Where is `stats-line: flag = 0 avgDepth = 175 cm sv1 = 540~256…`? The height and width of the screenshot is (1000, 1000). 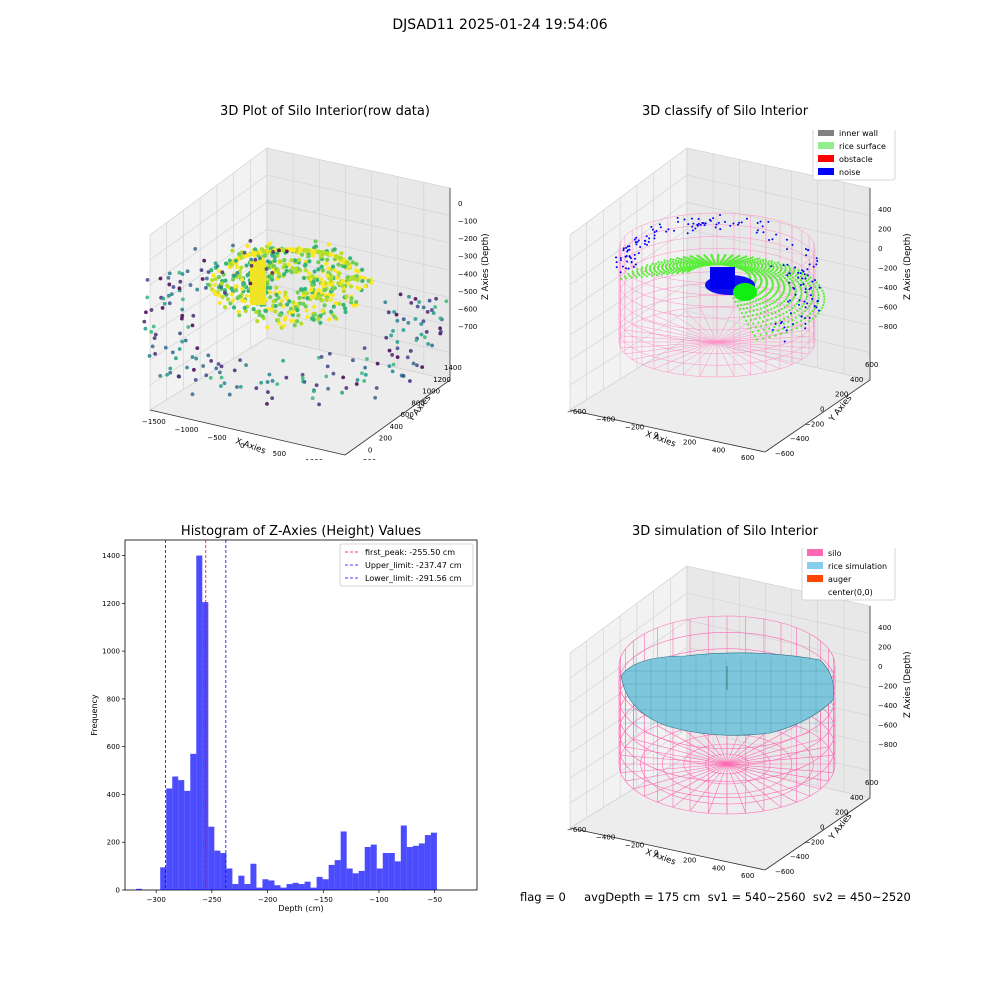
stats-line: flag = 0 avgDepth = 175 cm sv1 = 540~256… is located at coordinates (715, 897).